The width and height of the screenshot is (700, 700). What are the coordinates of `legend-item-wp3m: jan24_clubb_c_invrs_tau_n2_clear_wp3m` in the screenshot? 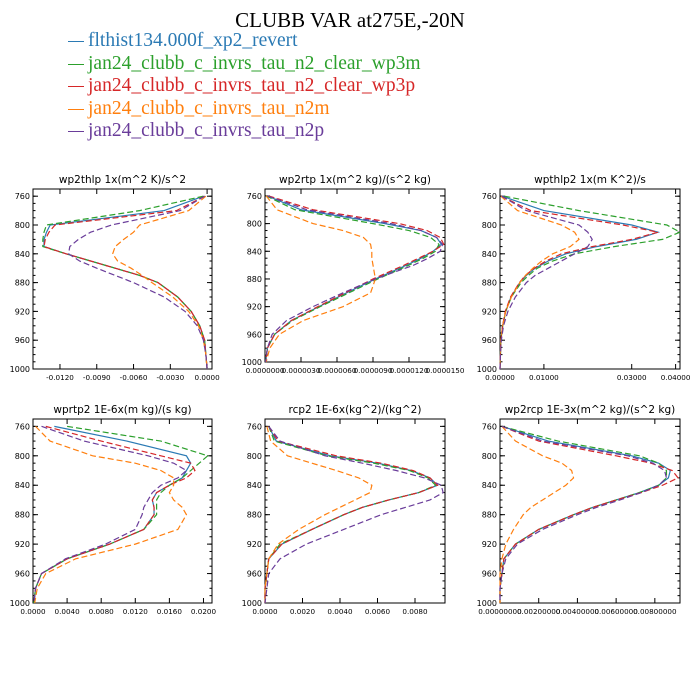 It's located at (244, 64).